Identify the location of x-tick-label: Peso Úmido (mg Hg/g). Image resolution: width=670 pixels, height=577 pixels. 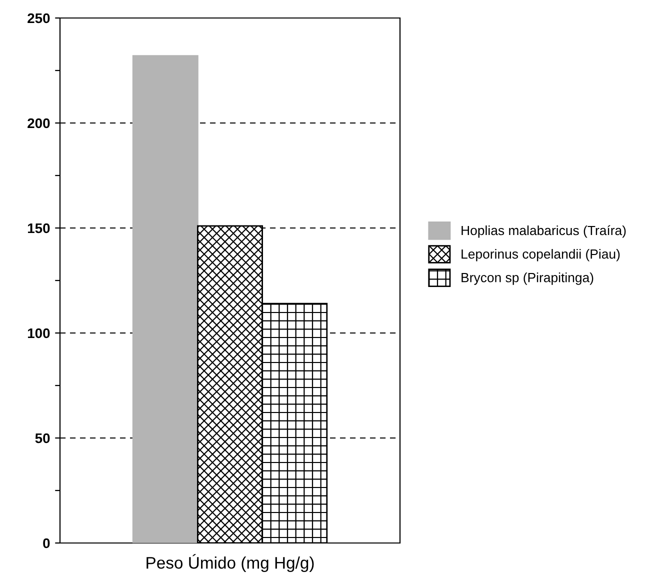
(230, 563).